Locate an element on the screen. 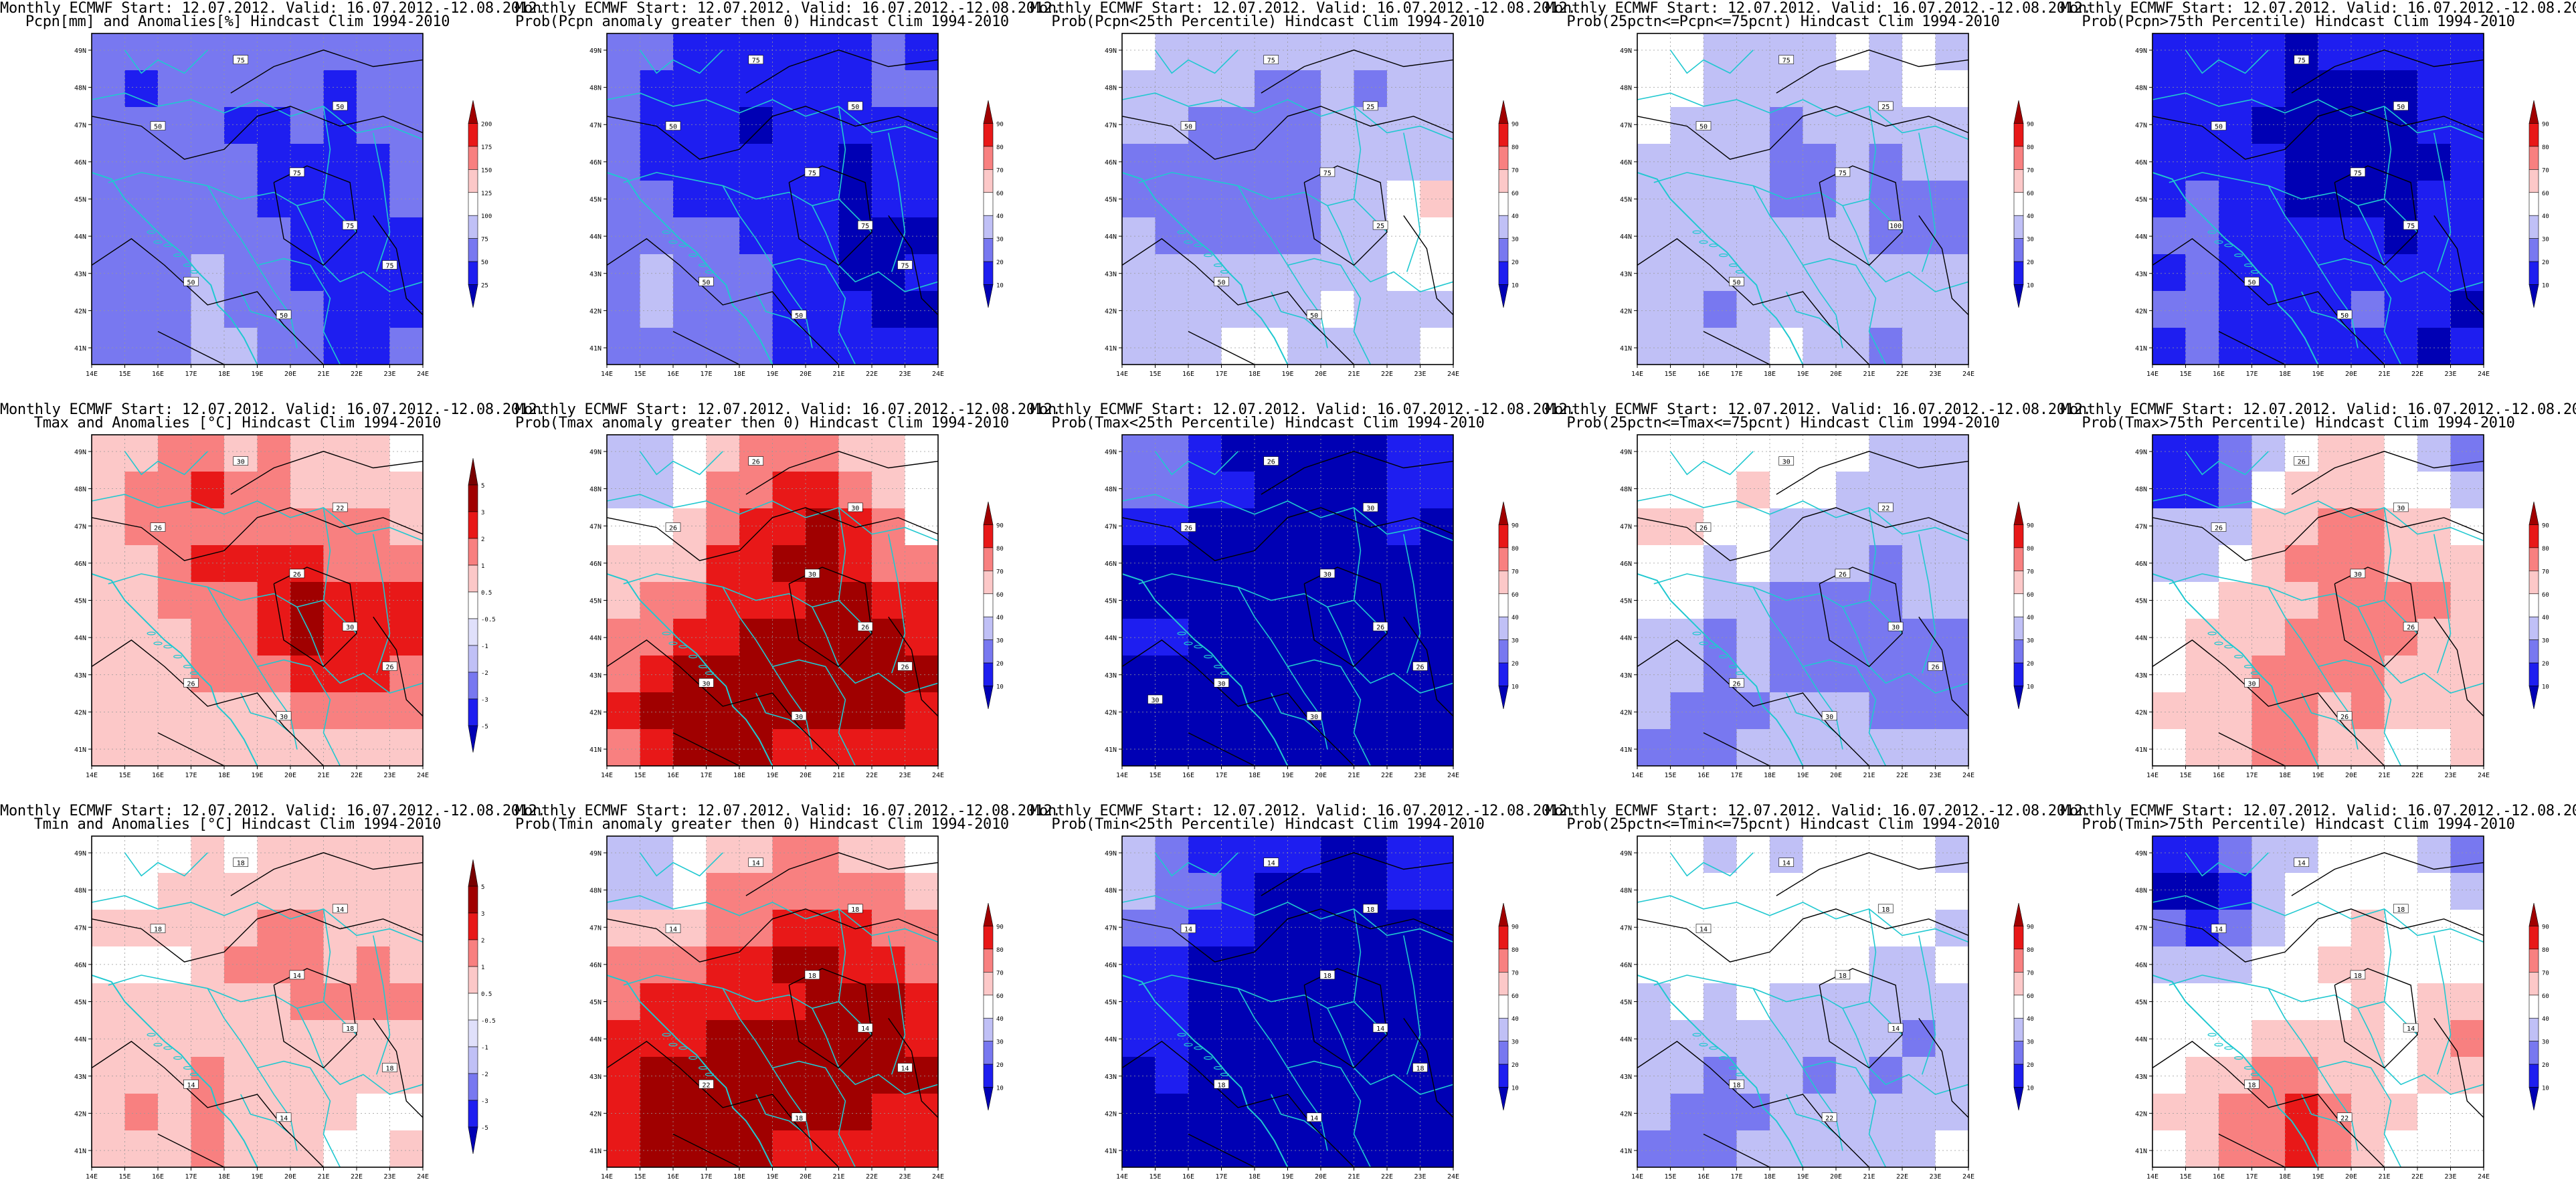  color-bar-label: 1 is located at coordinates (482, 566).